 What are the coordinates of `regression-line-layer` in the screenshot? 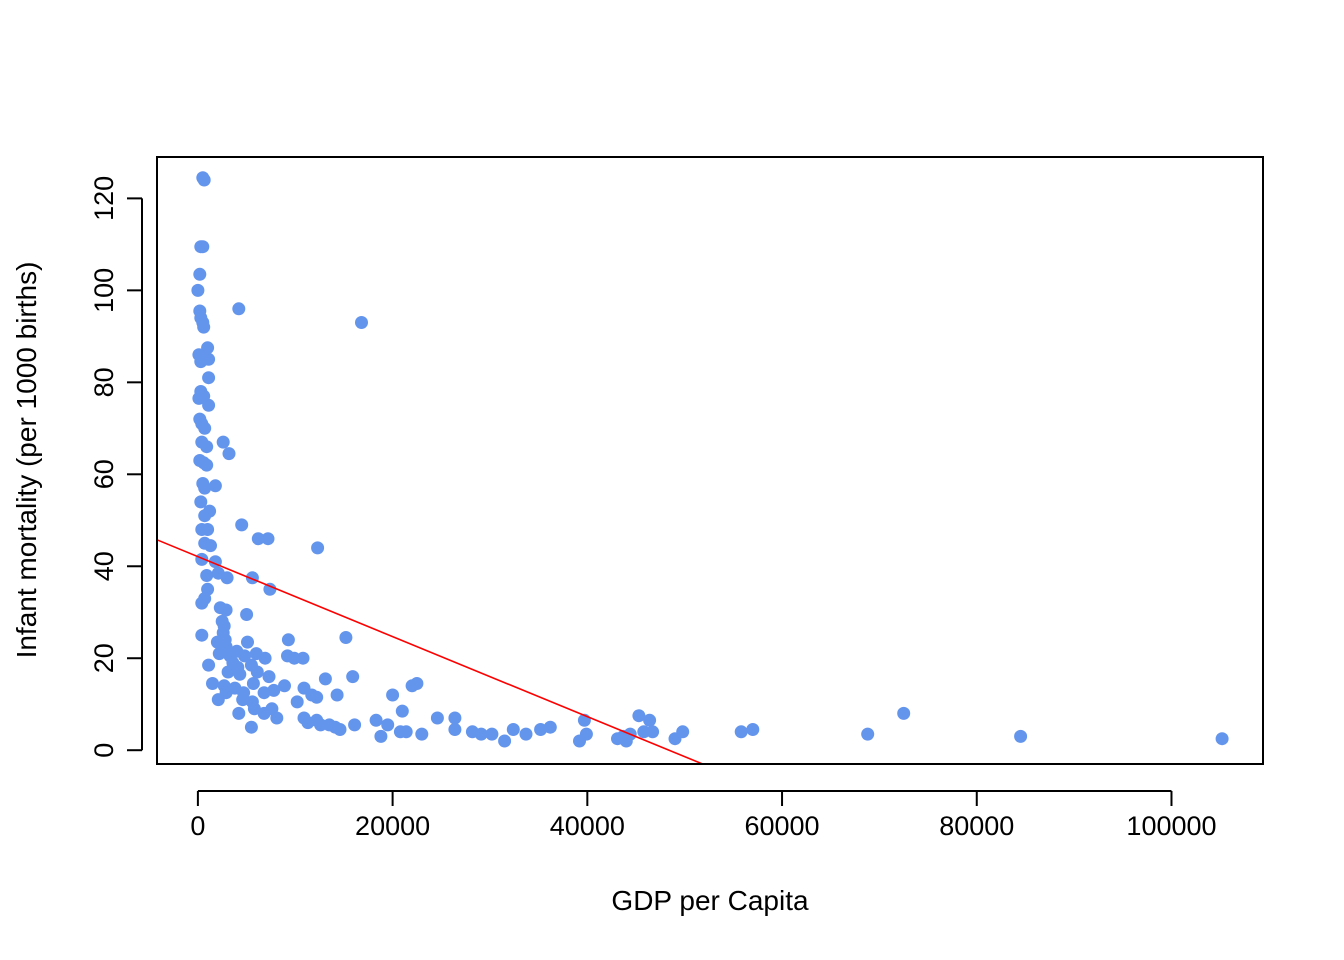 It's located at (431, 651).